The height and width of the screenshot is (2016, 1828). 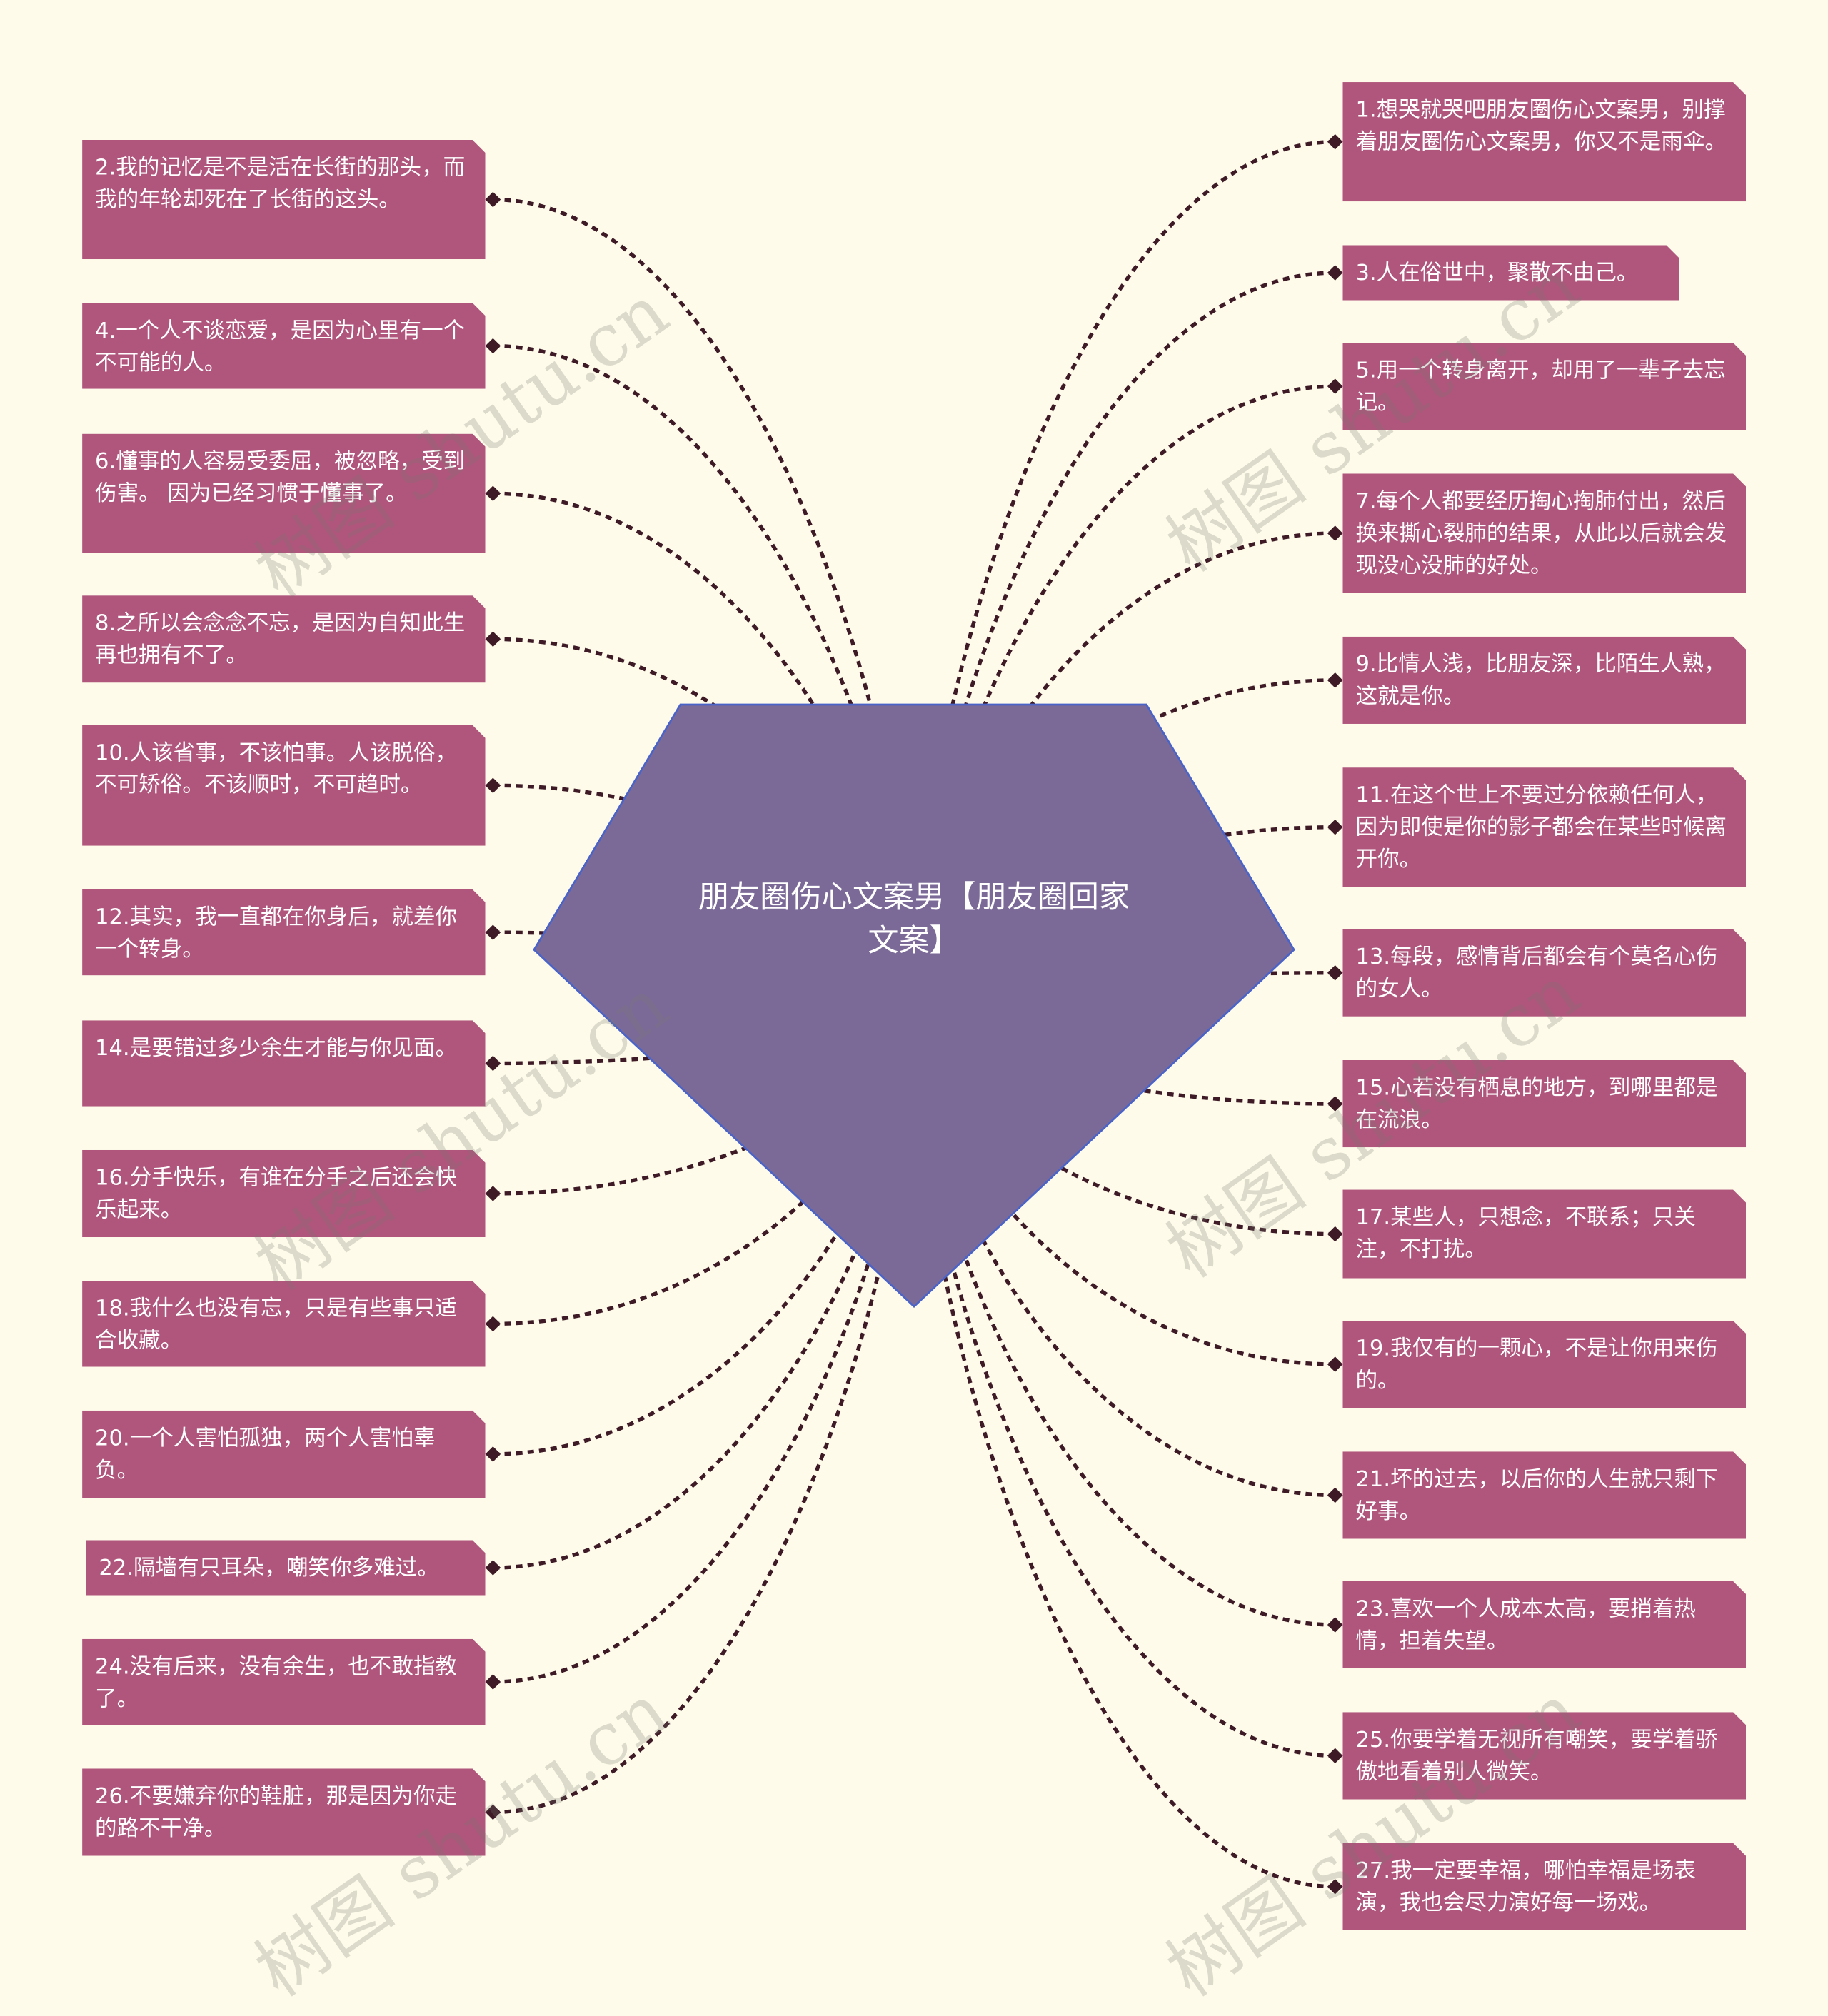 What do you see at coordinates (284, 1193) in the screenshot?
I see `left-node: 16.分手快乐，有谁在分手之后还会快乐起来。` at bounding box center [284, 1193].